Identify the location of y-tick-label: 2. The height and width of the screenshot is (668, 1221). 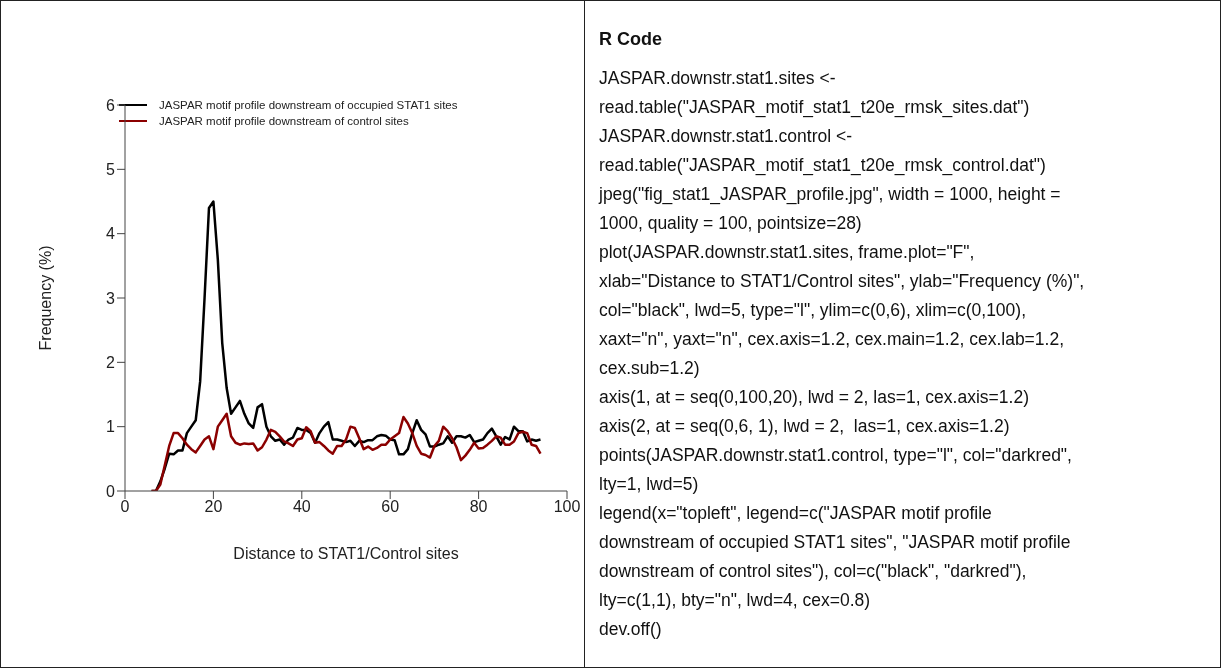
(111, 363).